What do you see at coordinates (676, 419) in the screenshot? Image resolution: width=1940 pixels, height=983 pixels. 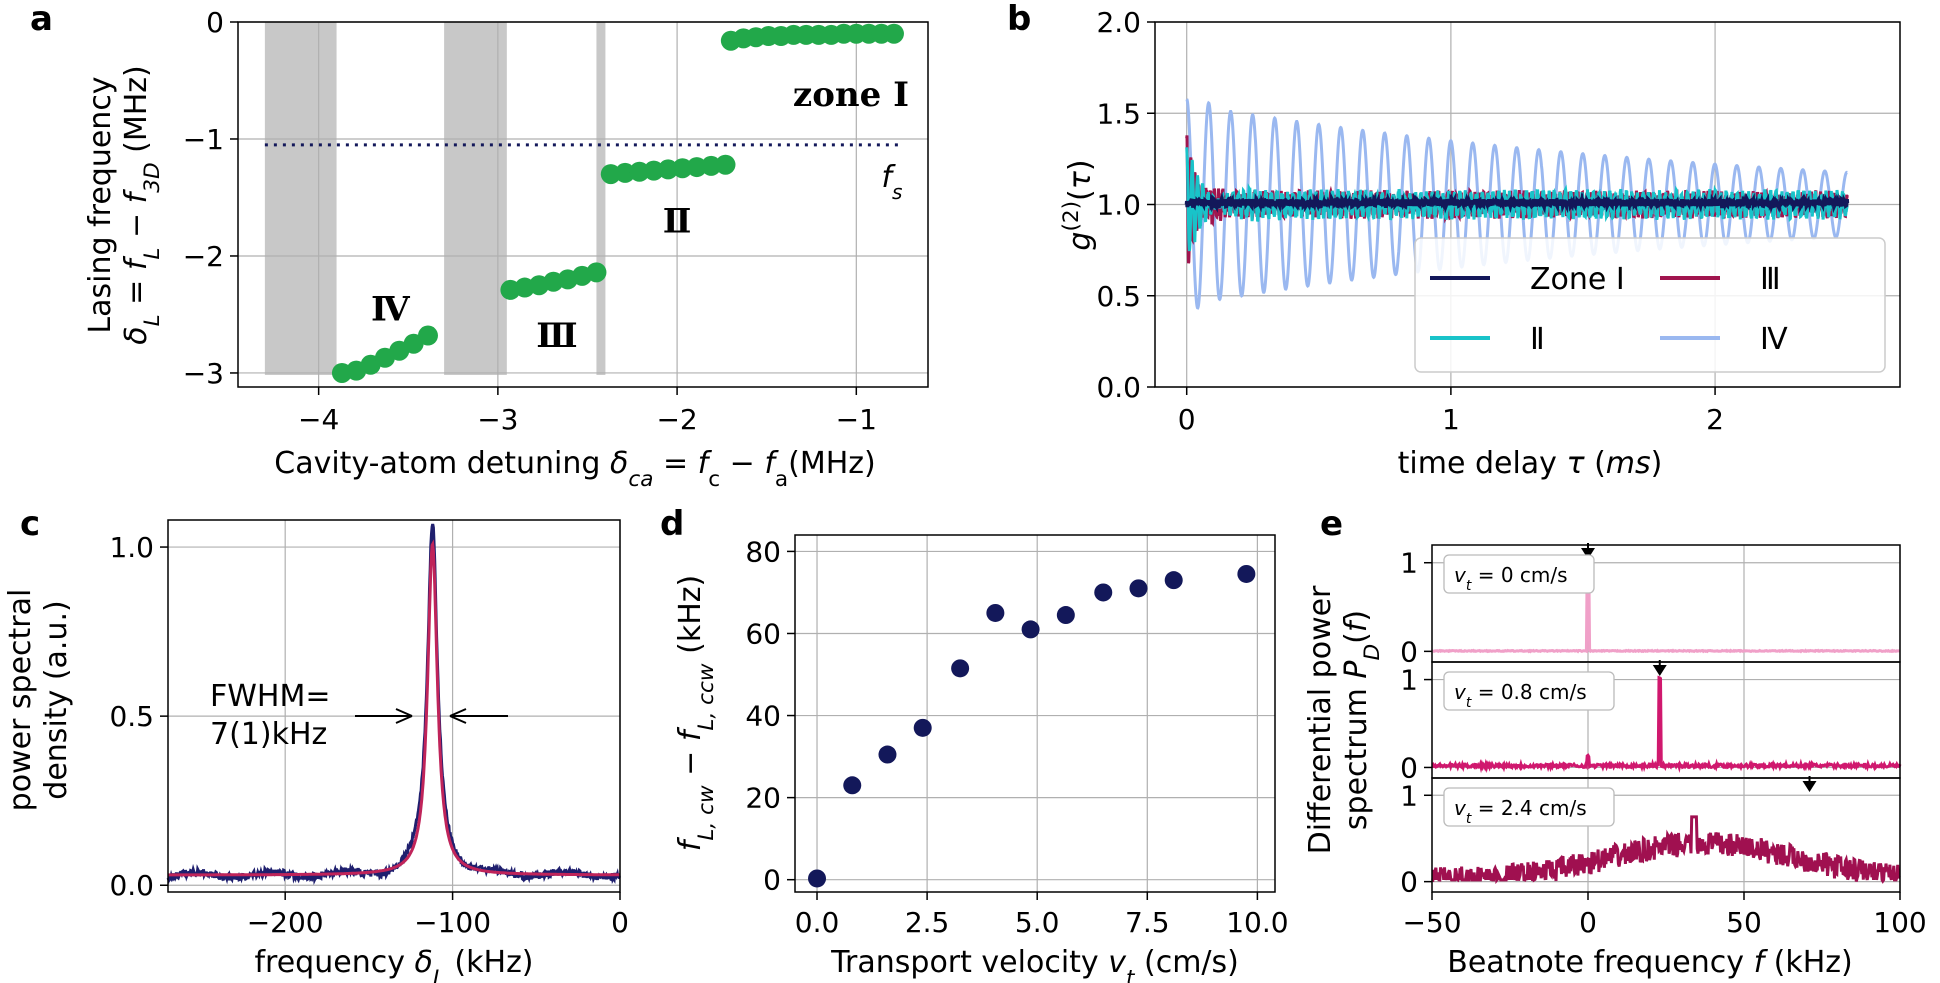 I see `x-tick-label: −2` at bounding box center [676, 419].